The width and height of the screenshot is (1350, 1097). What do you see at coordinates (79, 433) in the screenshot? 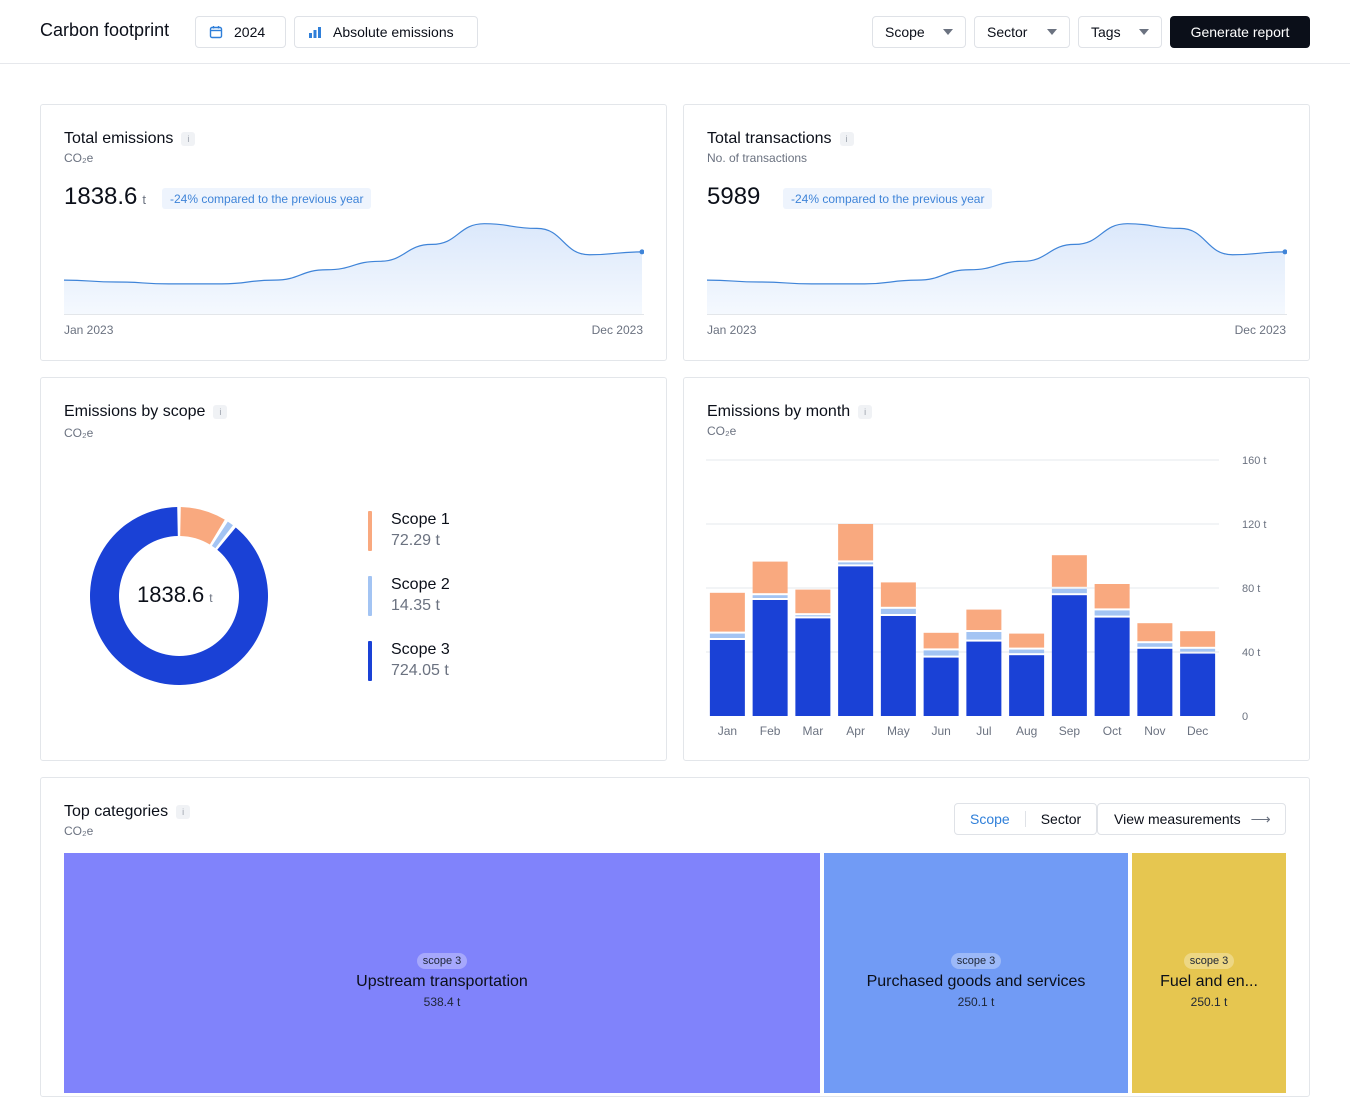
I see `card-subtitle: CO₂e` at bounding box center [79, 433].